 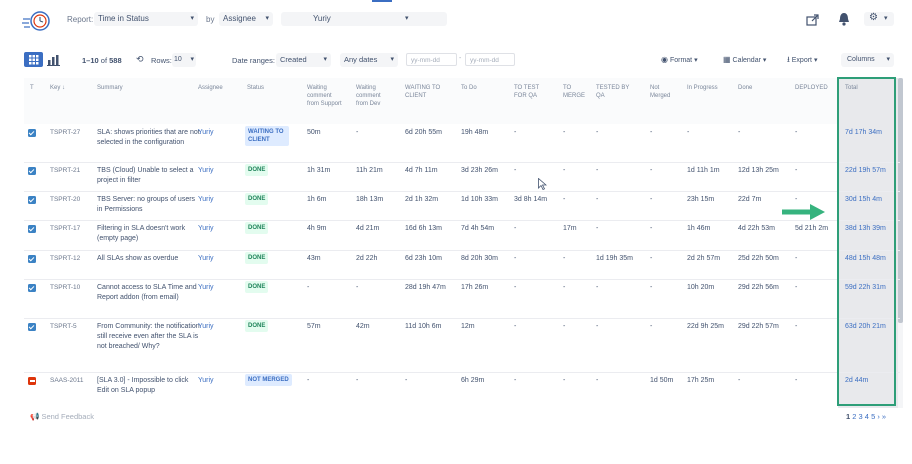 What do you see at coordinates (423, 92) in the screenshot?
I see `col-header-waiting-client: WAITING TO CLIENT` at bounding box center [423, 92].